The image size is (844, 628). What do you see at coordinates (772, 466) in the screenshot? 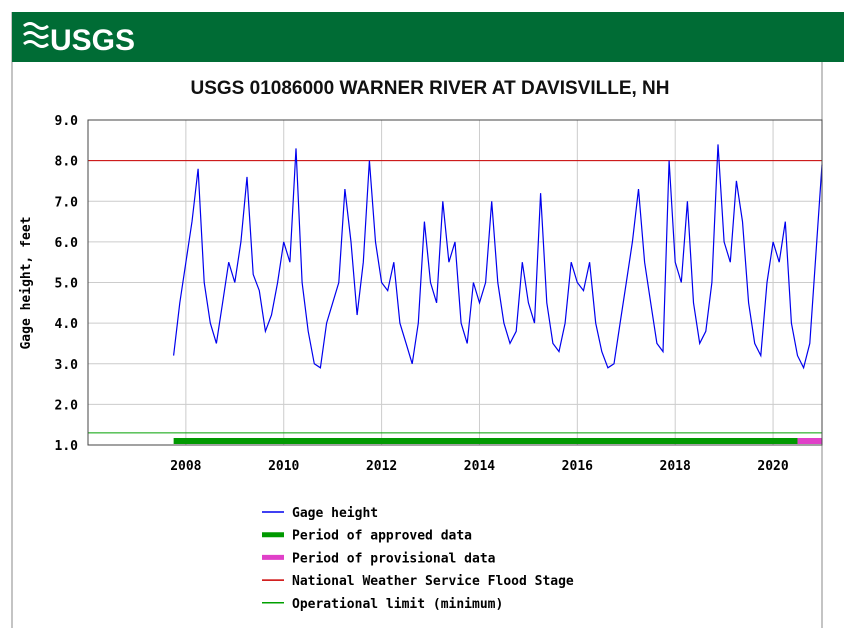
I see `x-tick-label: 2020` at bounding box center [772, 466].